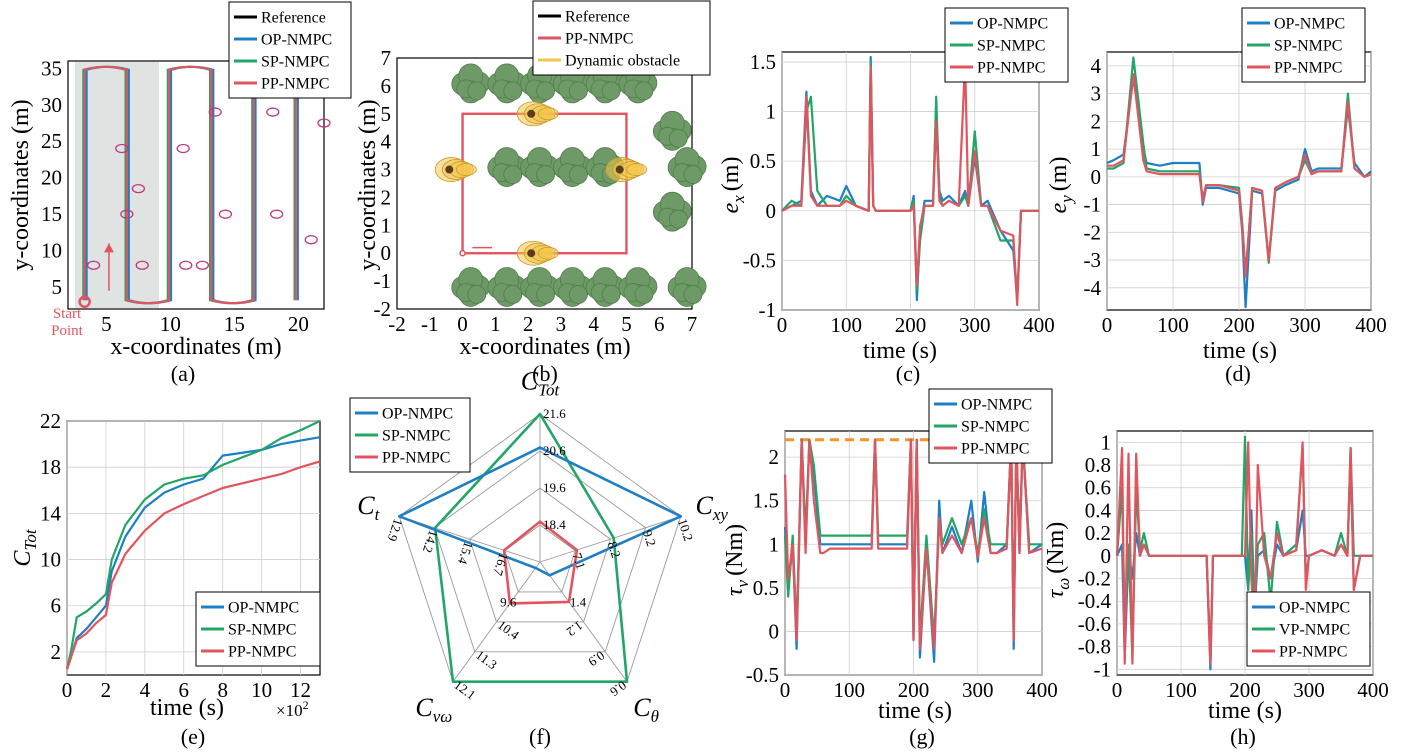 This screenshot has height=752, width=1411. Describe the element at coordinates (1243, 736) in the screenshot. I see `caption-h: (h)` at that location.